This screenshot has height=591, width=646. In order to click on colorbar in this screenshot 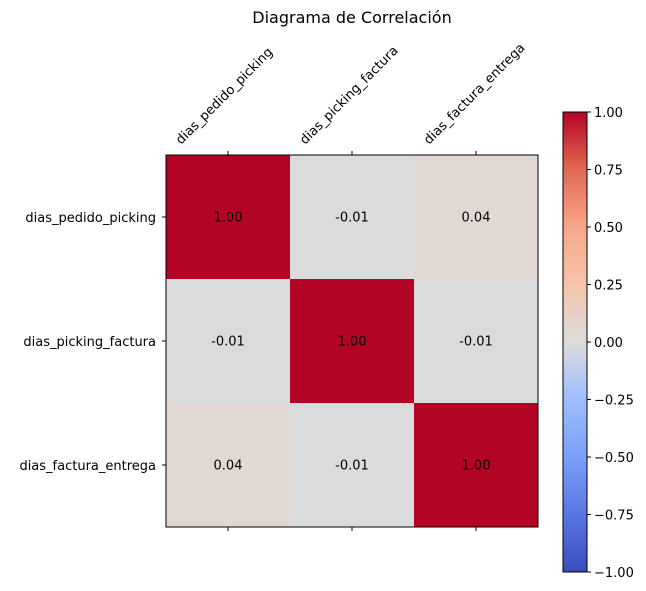, I will do `click(575, 342)`.